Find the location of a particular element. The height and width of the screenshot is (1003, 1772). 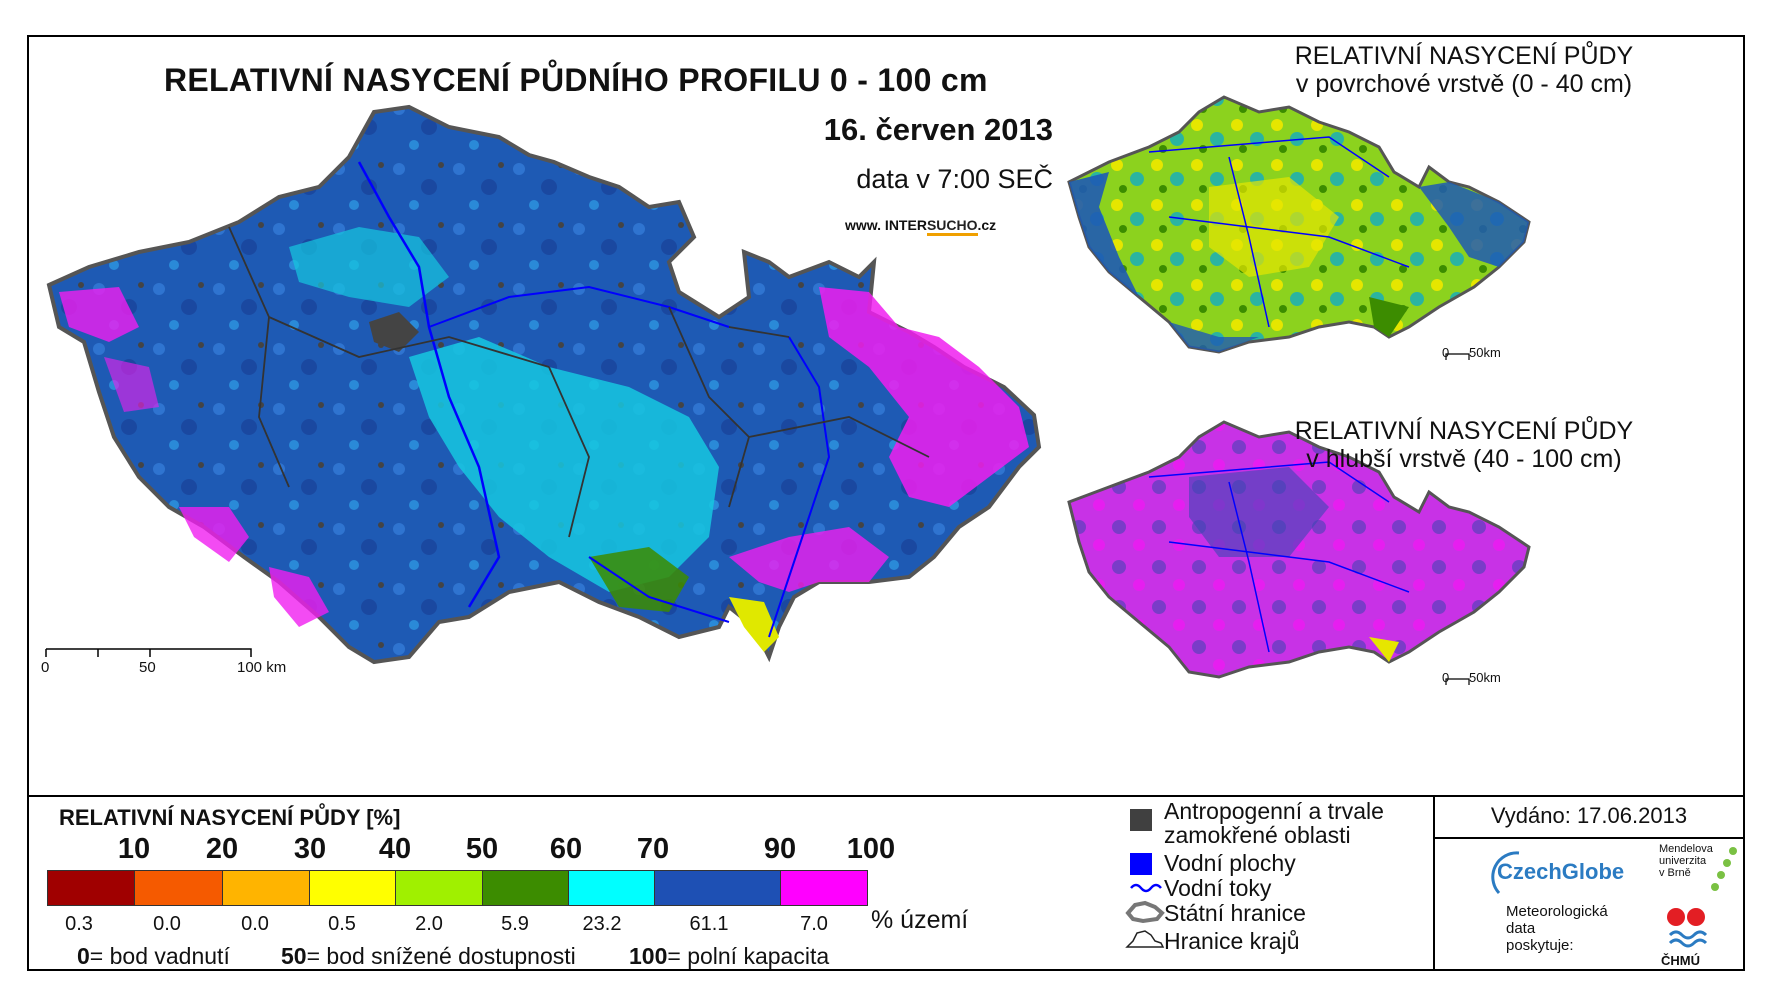

legend-color-bar is located at coordinates (457, 888).